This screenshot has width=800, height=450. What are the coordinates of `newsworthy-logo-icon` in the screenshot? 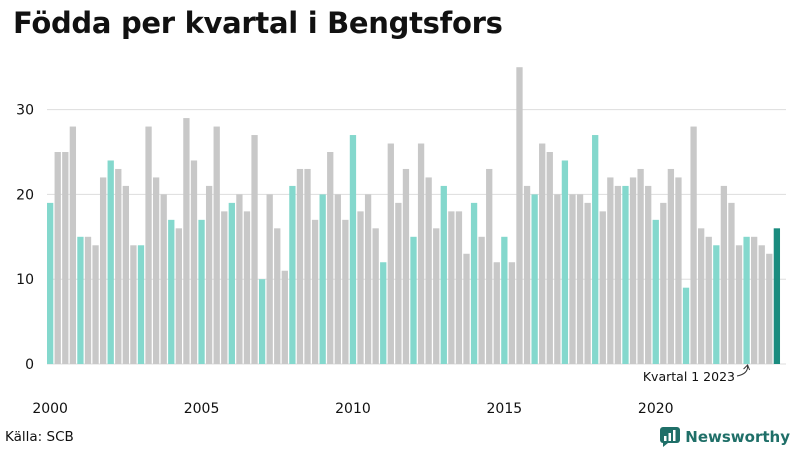 It's located at (670, 437).